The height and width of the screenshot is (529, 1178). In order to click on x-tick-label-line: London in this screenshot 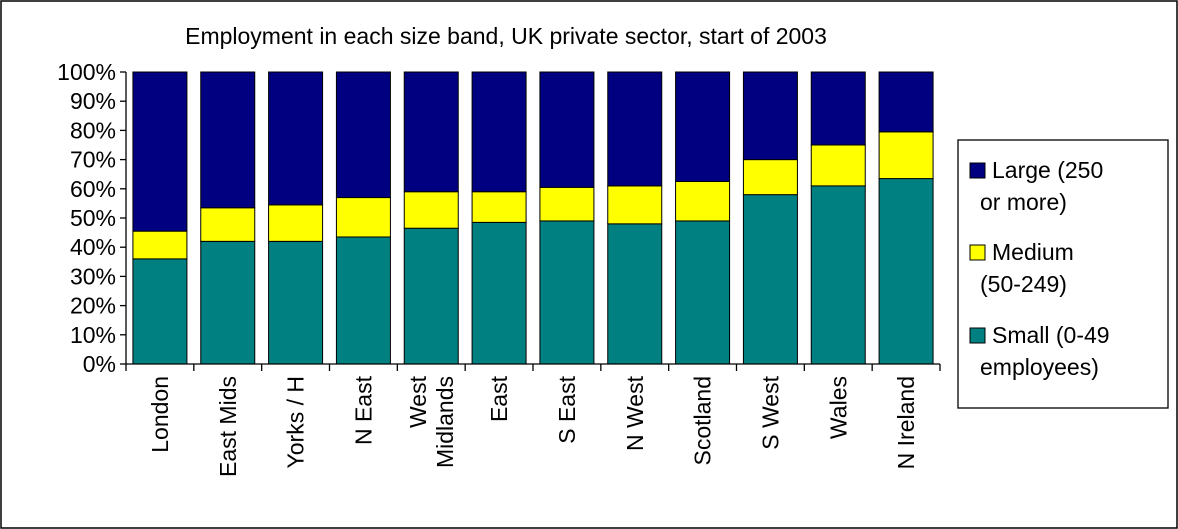, I will do `click(160, 414)`.